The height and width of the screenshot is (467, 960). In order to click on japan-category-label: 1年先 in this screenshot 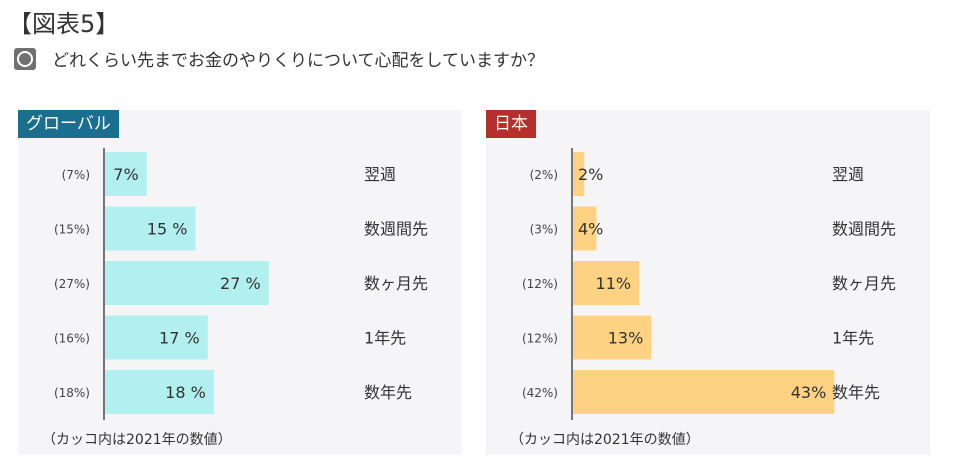, I will do `click(853, 338)`.